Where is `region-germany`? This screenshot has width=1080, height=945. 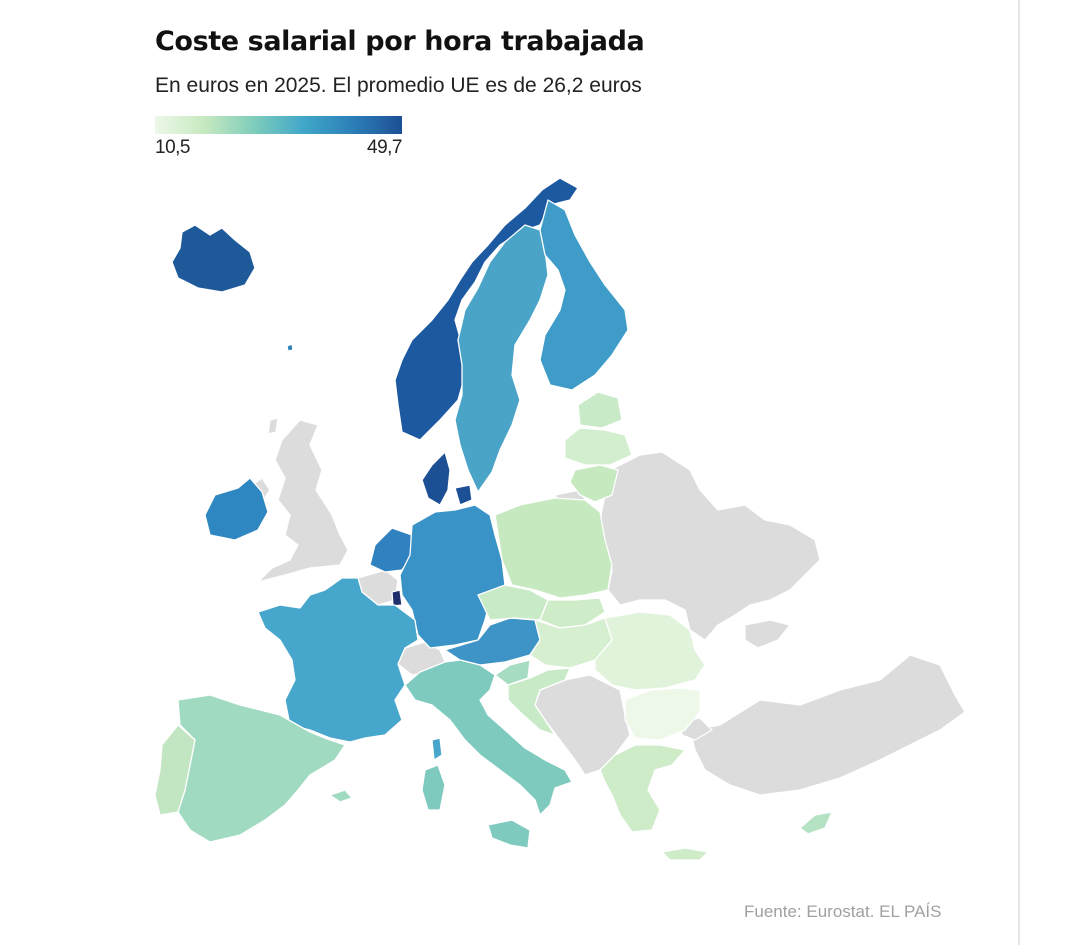 region-germany is located at coordinates (452, 576).